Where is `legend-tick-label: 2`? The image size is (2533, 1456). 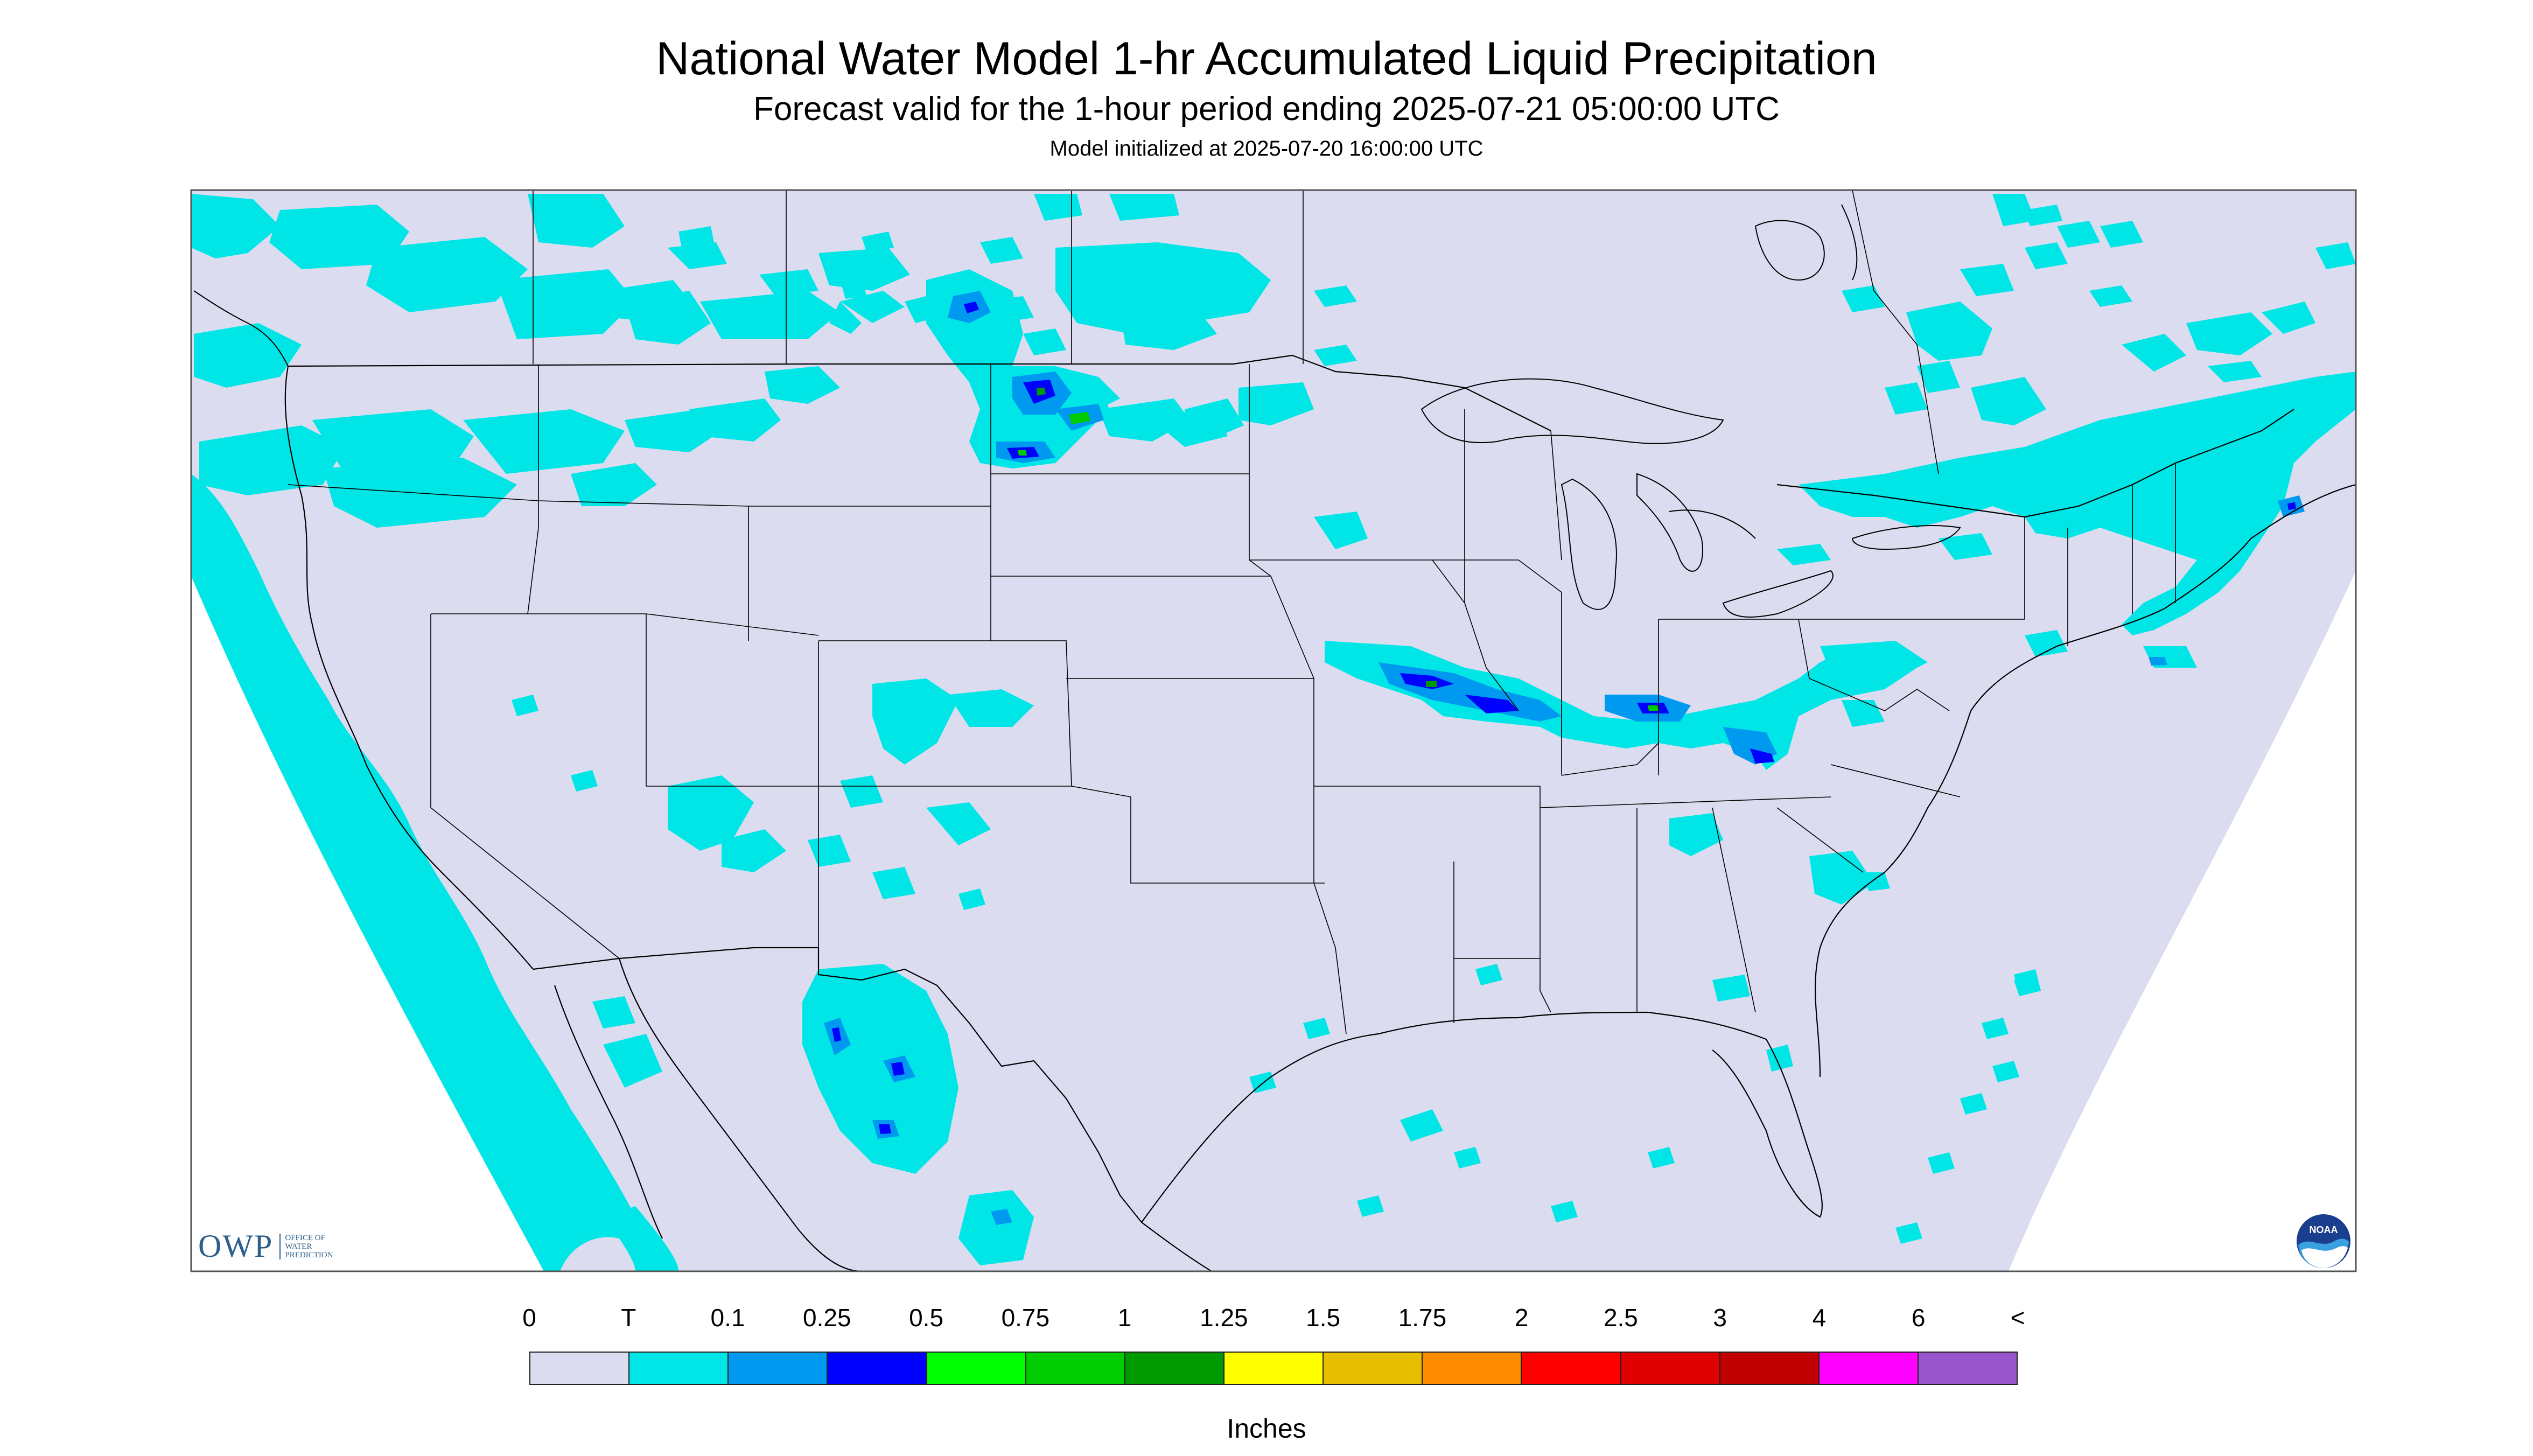 legend-tick-label: 2 is located at coordinates (1521, 1318).